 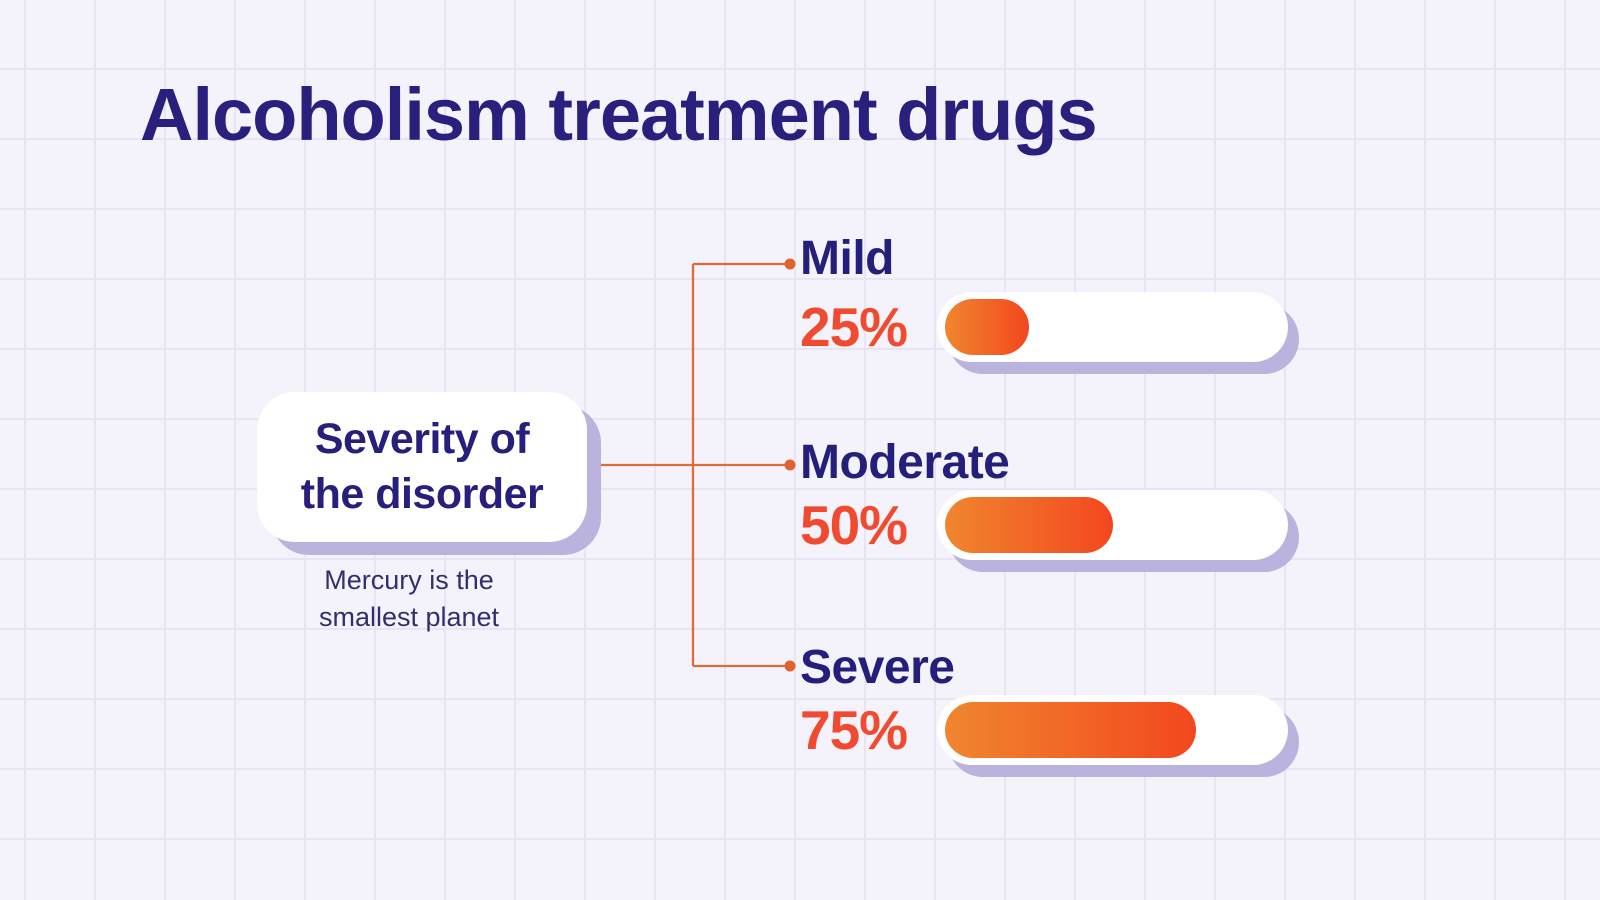 What do you see at coordinates (619, 114) in the screenshot?
I see `page-title: Alcoholism treatment drugs` at bounding box center [619, 114].